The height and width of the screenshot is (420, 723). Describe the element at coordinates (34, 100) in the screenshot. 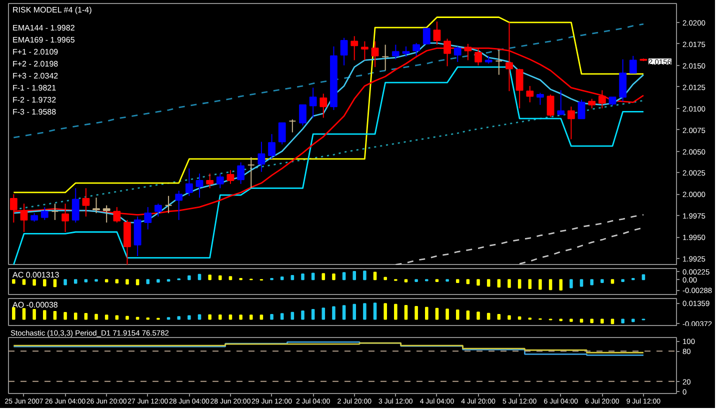

I see `annotation: F-2 - 1.9732` at that location.